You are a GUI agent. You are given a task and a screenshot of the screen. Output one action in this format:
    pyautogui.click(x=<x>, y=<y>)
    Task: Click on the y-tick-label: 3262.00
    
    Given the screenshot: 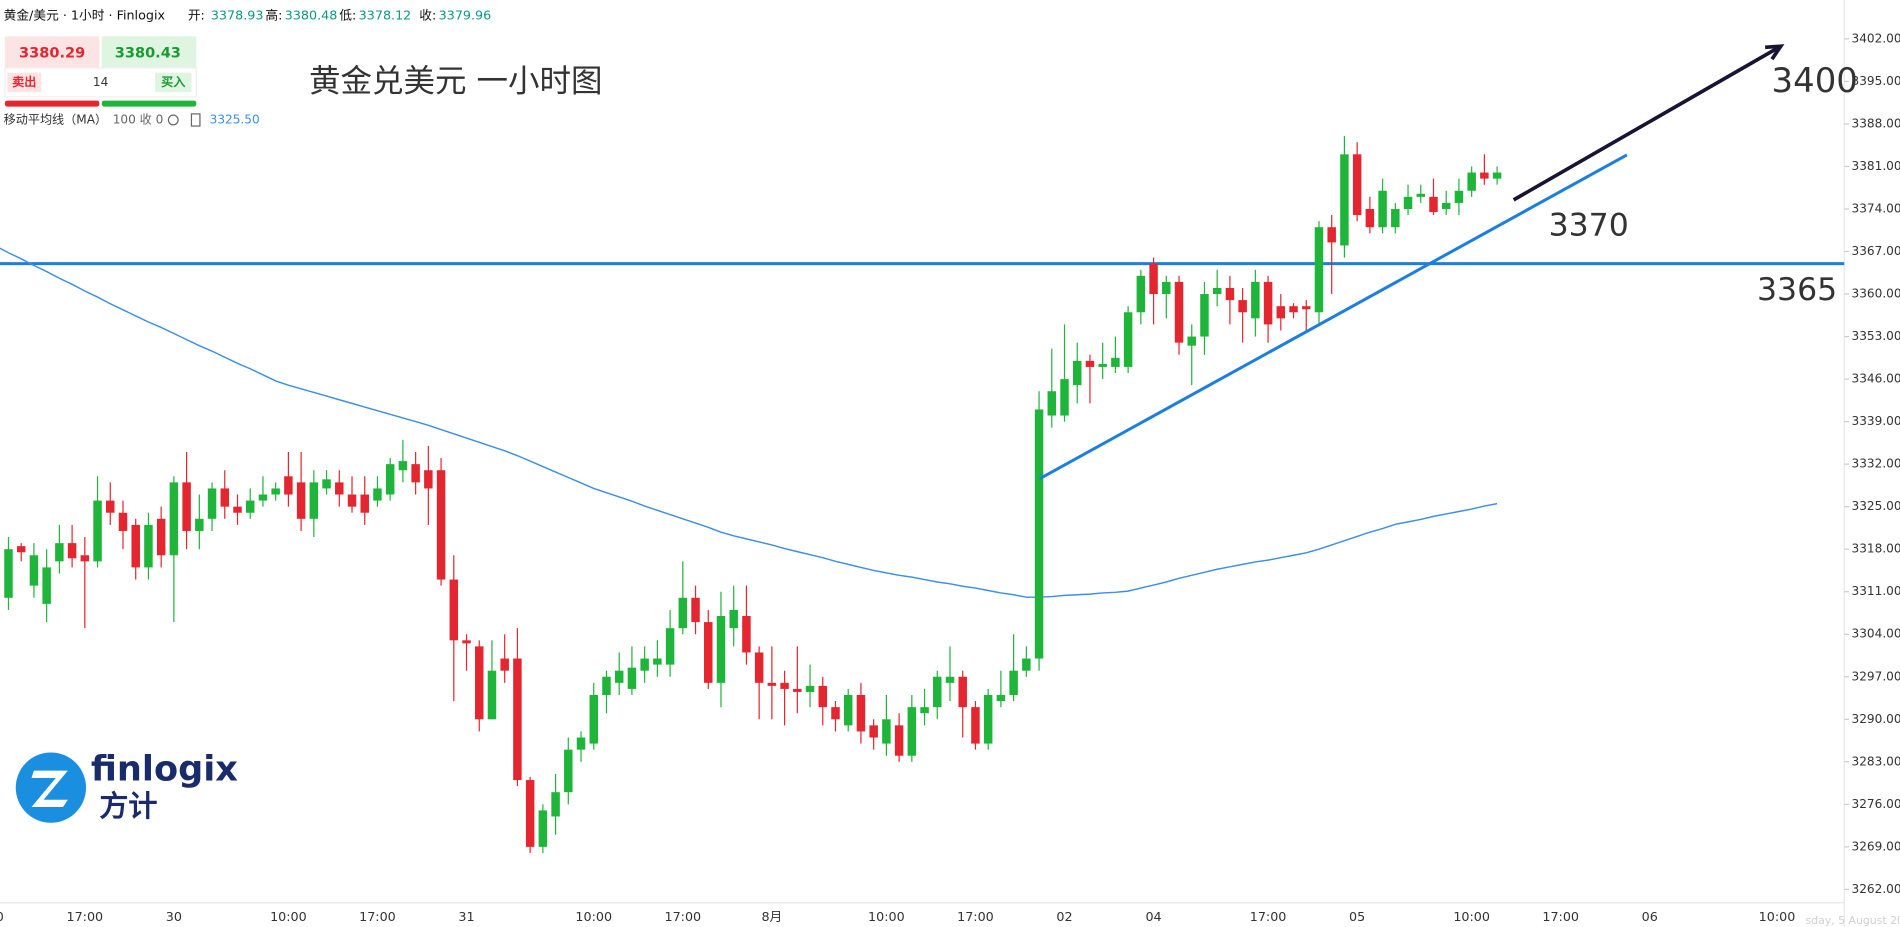 What is the action you would take?
    pyautogui.click(x=1876, y=889)
    